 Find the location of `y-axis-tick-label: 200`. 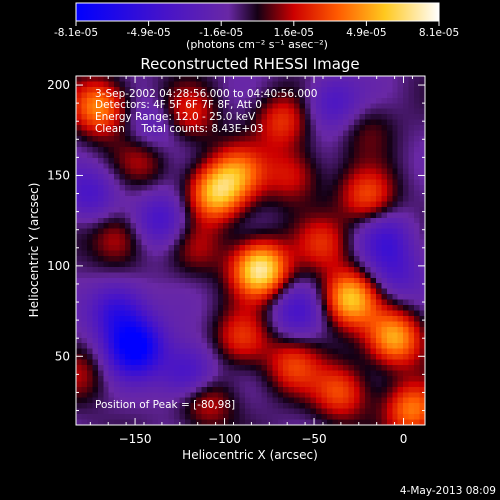

y-axis-tick-label: 200 is located at coordinates (58, 85).